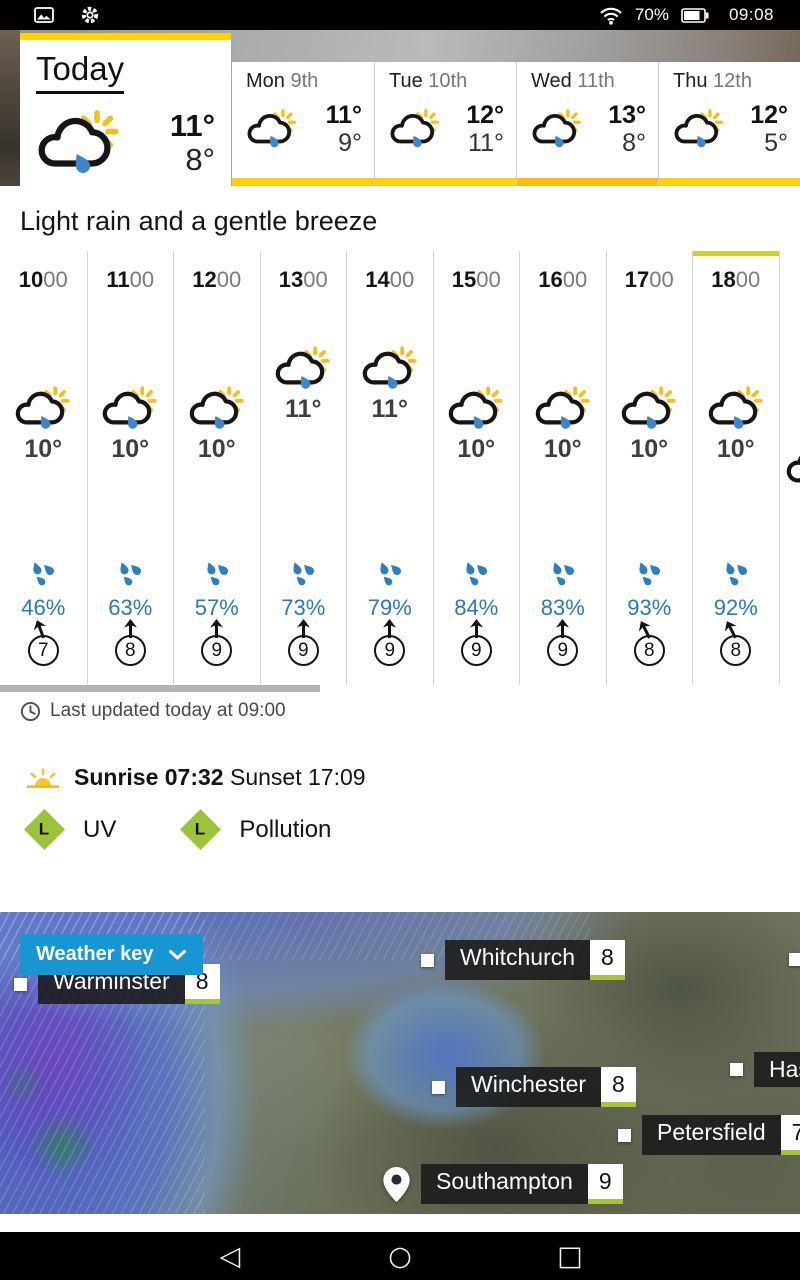 This screenshot has width=800, height=1280. Describe the element at coordinates (43, 468) in the screenshot. I see `hour-column: 1000 10° 46% 7` at that location.